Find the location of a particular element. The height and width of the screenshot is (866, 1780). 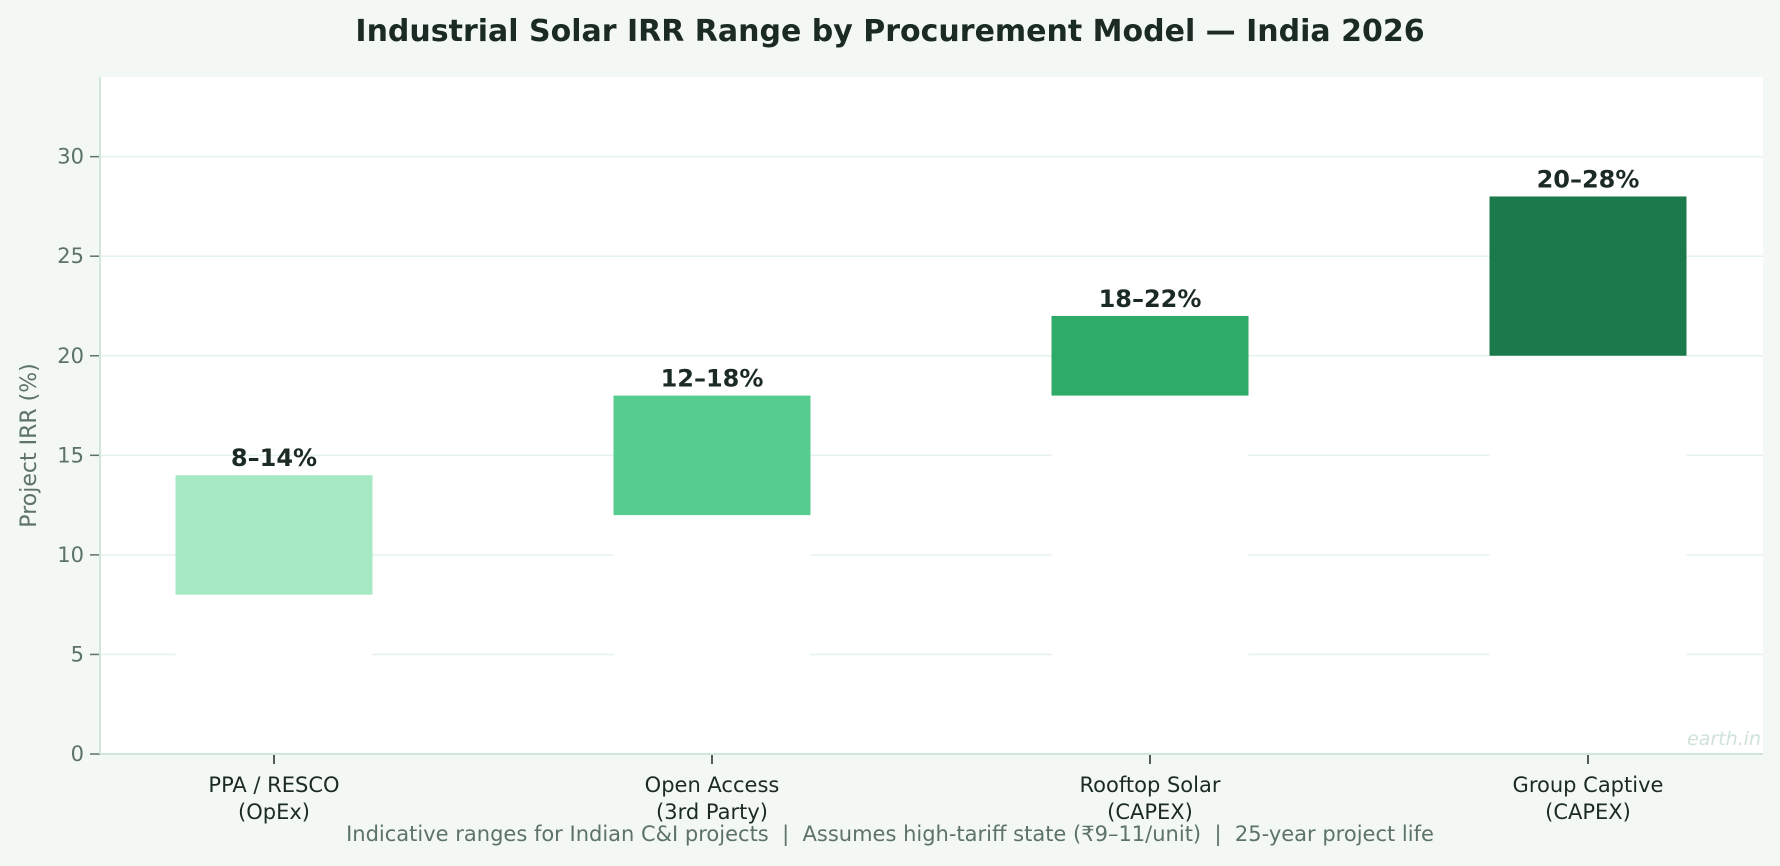

y-tick-label: 10 is located at coordinates (70, 555).